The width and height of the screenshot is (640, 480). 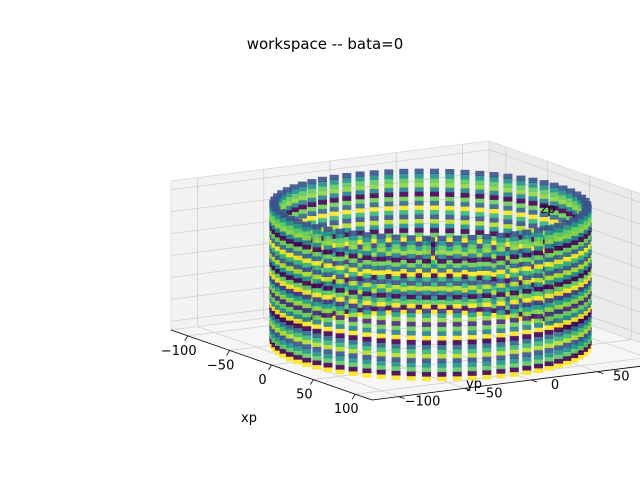 I want to click on y-tick-label: −100, so click(x=423, y=402).